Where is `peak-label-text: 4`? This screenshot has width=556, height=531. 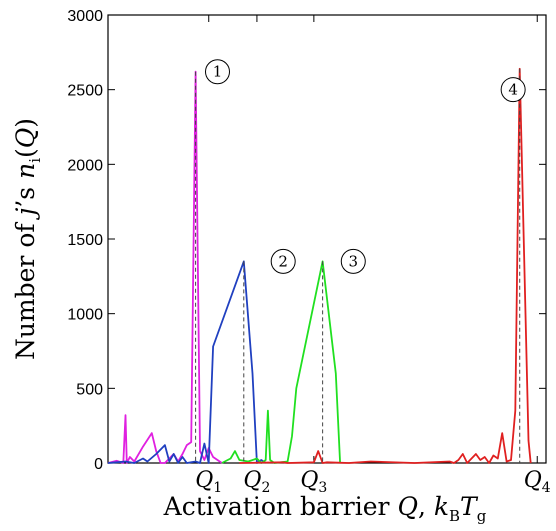 peak-label-text: 4 is located at coordinates (513, 90).